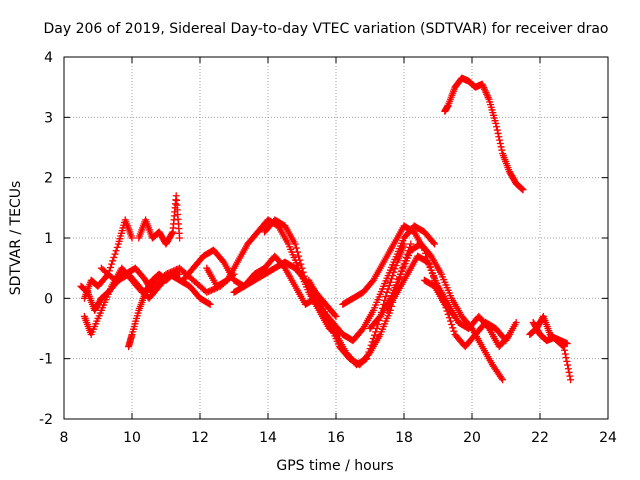 Image resolution: width=640 pixels, height=480 pixels. Describe the element at coordinates (46, 420) in the screenshot. I see `y-tick-label: -2` at that location.